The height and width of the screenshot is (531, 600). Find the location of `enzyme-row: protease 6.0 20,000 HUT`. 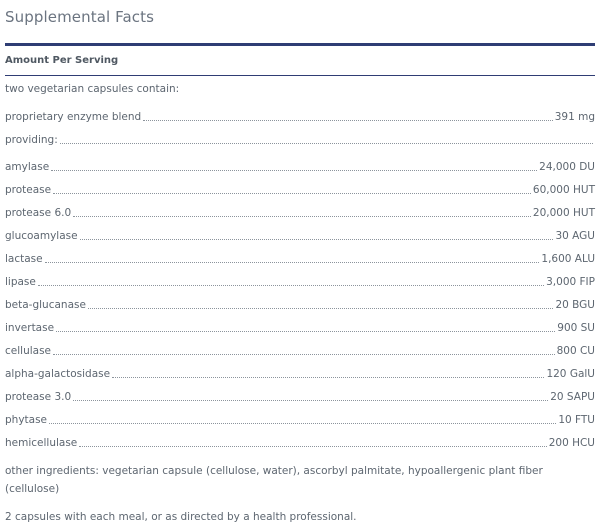

enzyme-row: protease 6.0 20,000 HUT is located at coordinates (300, 213).